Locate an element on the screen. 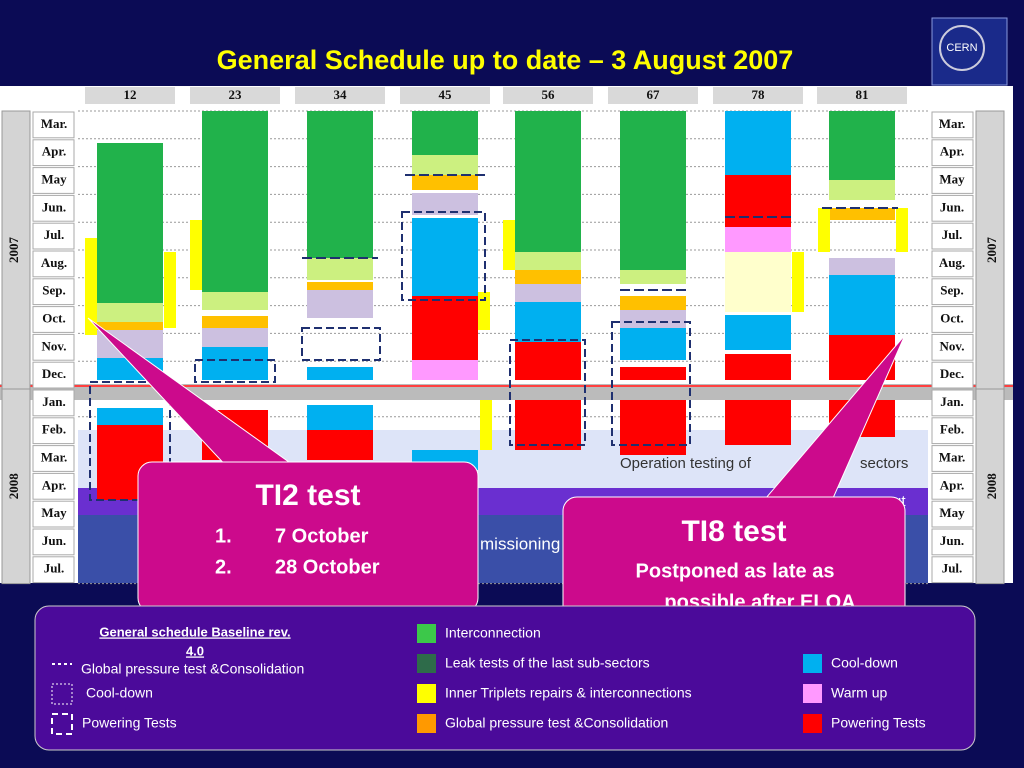 This screenshot has height=768, width=1024. list-marker: 2. is located at coordinates (223, 567).